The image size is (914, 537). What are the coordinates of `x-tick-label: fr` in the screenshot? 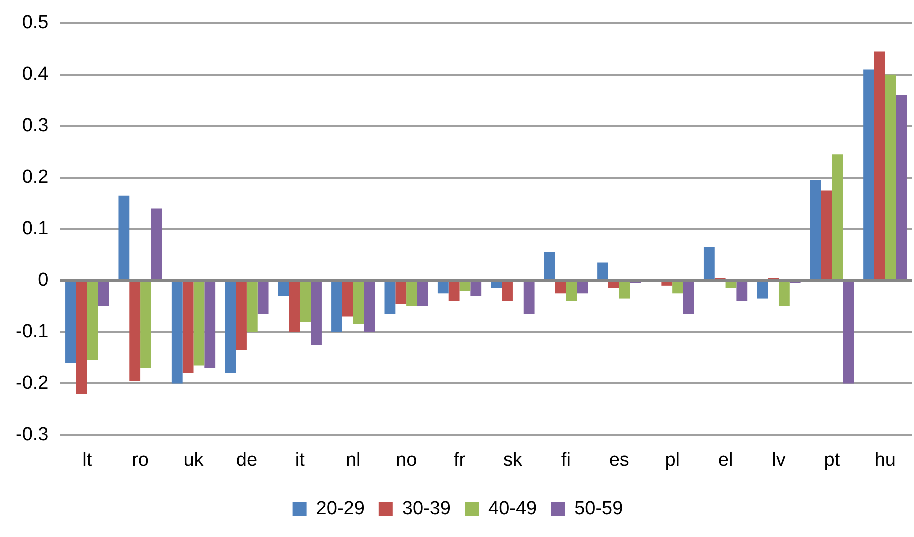 It's located at (460, 460).